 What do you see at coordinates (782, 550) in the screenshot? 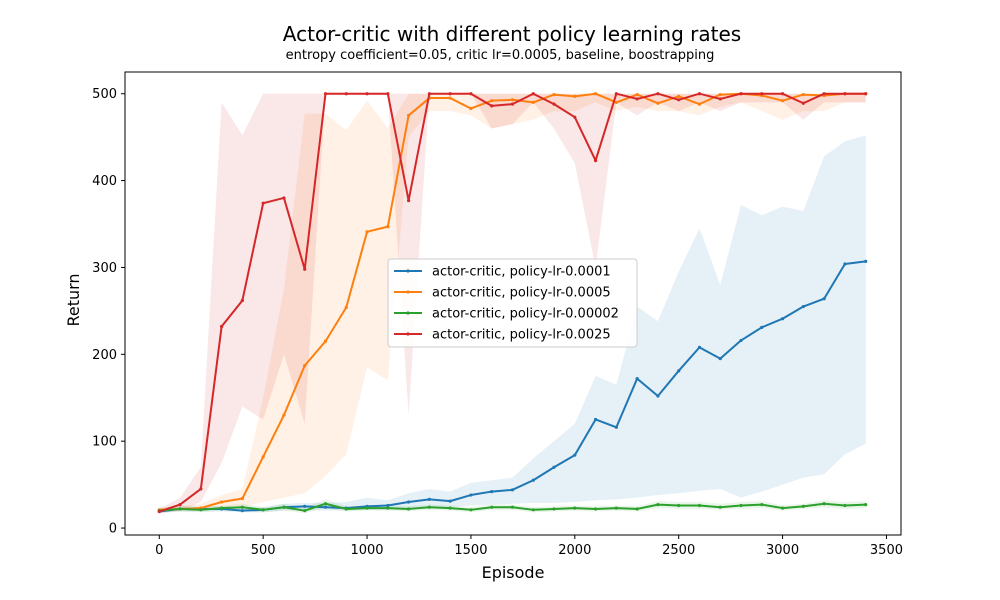
I see `x-tick-label: 3000` at bounding box center [782, 550].